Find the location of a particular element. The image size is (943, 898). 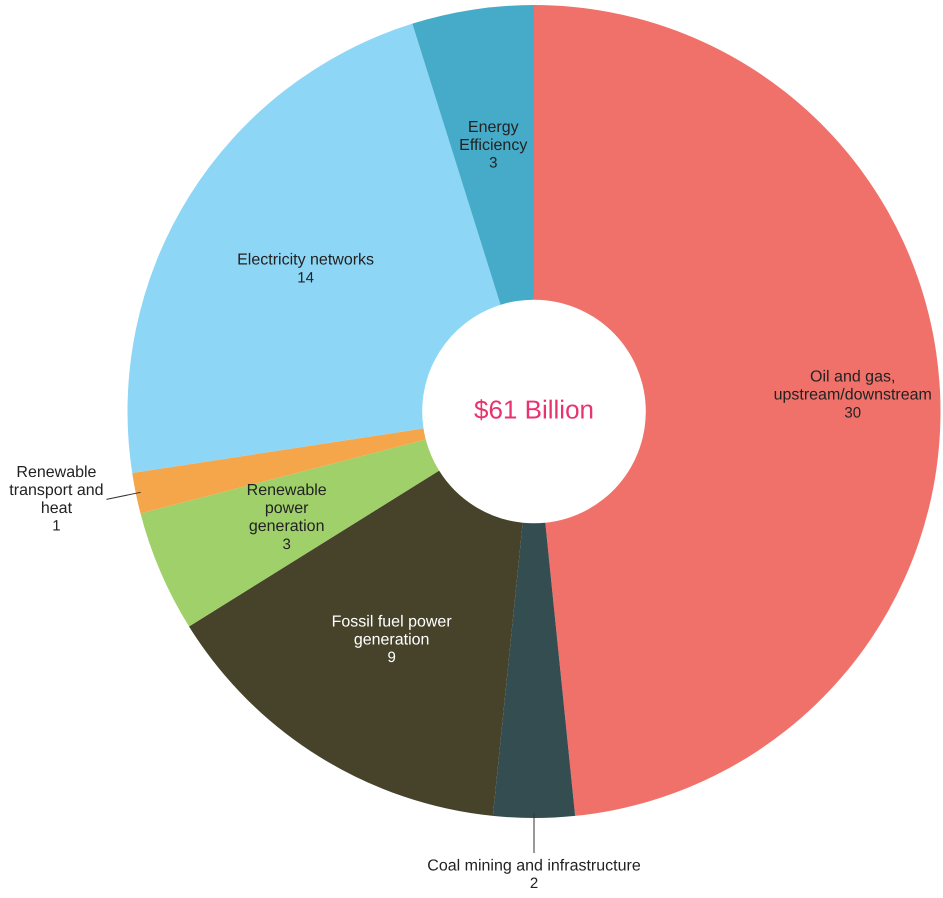

slice-label: Fossil fuel power generation is located at coordinates (392, 630).